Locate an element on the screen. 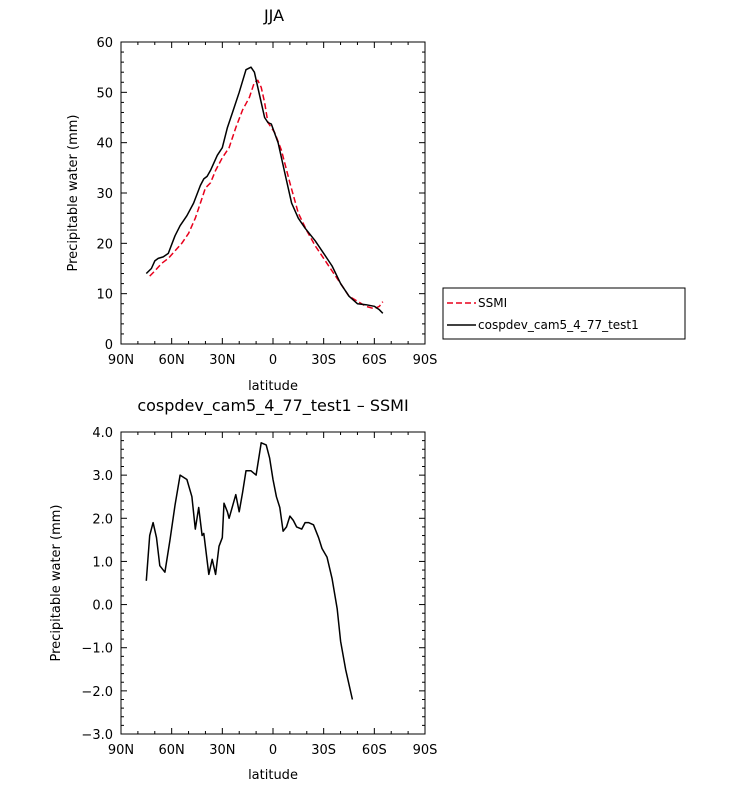 This screenshot has width=733, height=788. legend-box is located at coordinates (564, 313).